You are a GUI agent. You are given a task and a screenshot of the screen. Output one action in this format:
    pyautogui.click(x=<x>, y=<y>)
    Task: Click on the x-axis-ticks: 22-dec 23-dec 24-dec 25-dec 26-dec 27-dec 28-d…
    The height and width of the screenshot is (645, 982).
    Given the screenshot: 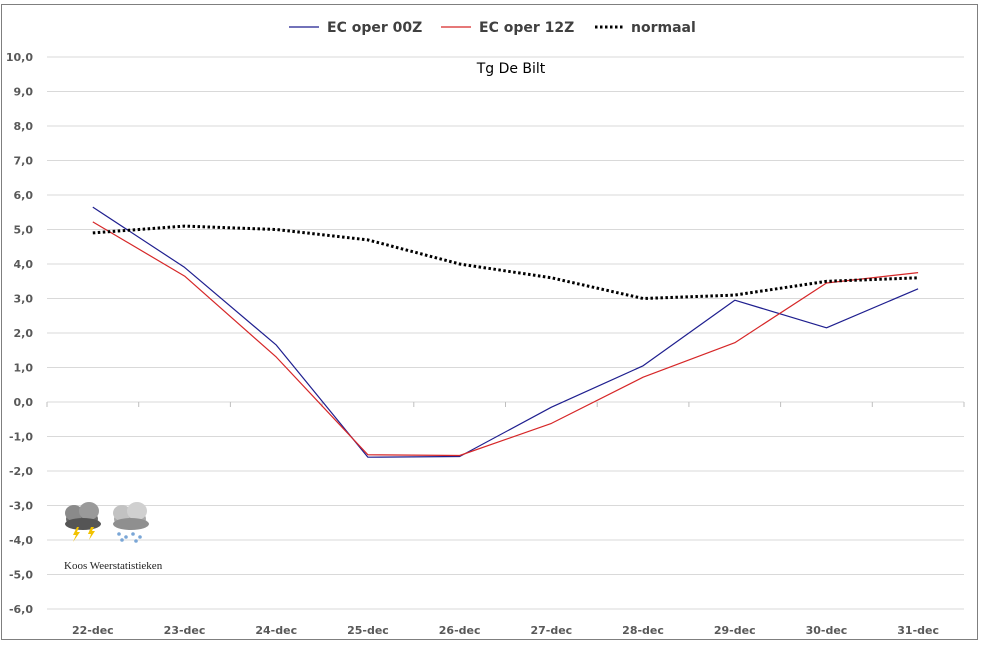 What is the action you would take?
    pyautogui.click(x=505, y=630)
    